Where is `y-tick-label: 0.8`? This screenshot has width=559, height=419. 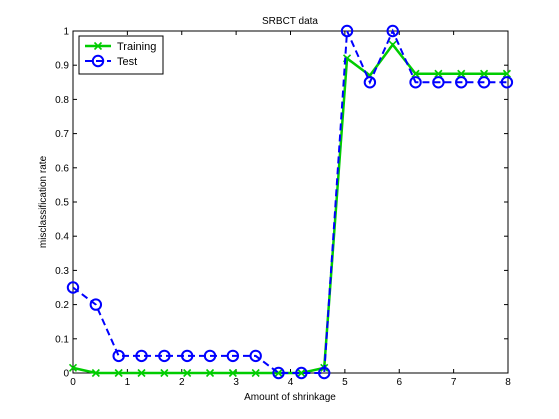
y-tick-label: 0.8 is located at coordinates (62, 100).